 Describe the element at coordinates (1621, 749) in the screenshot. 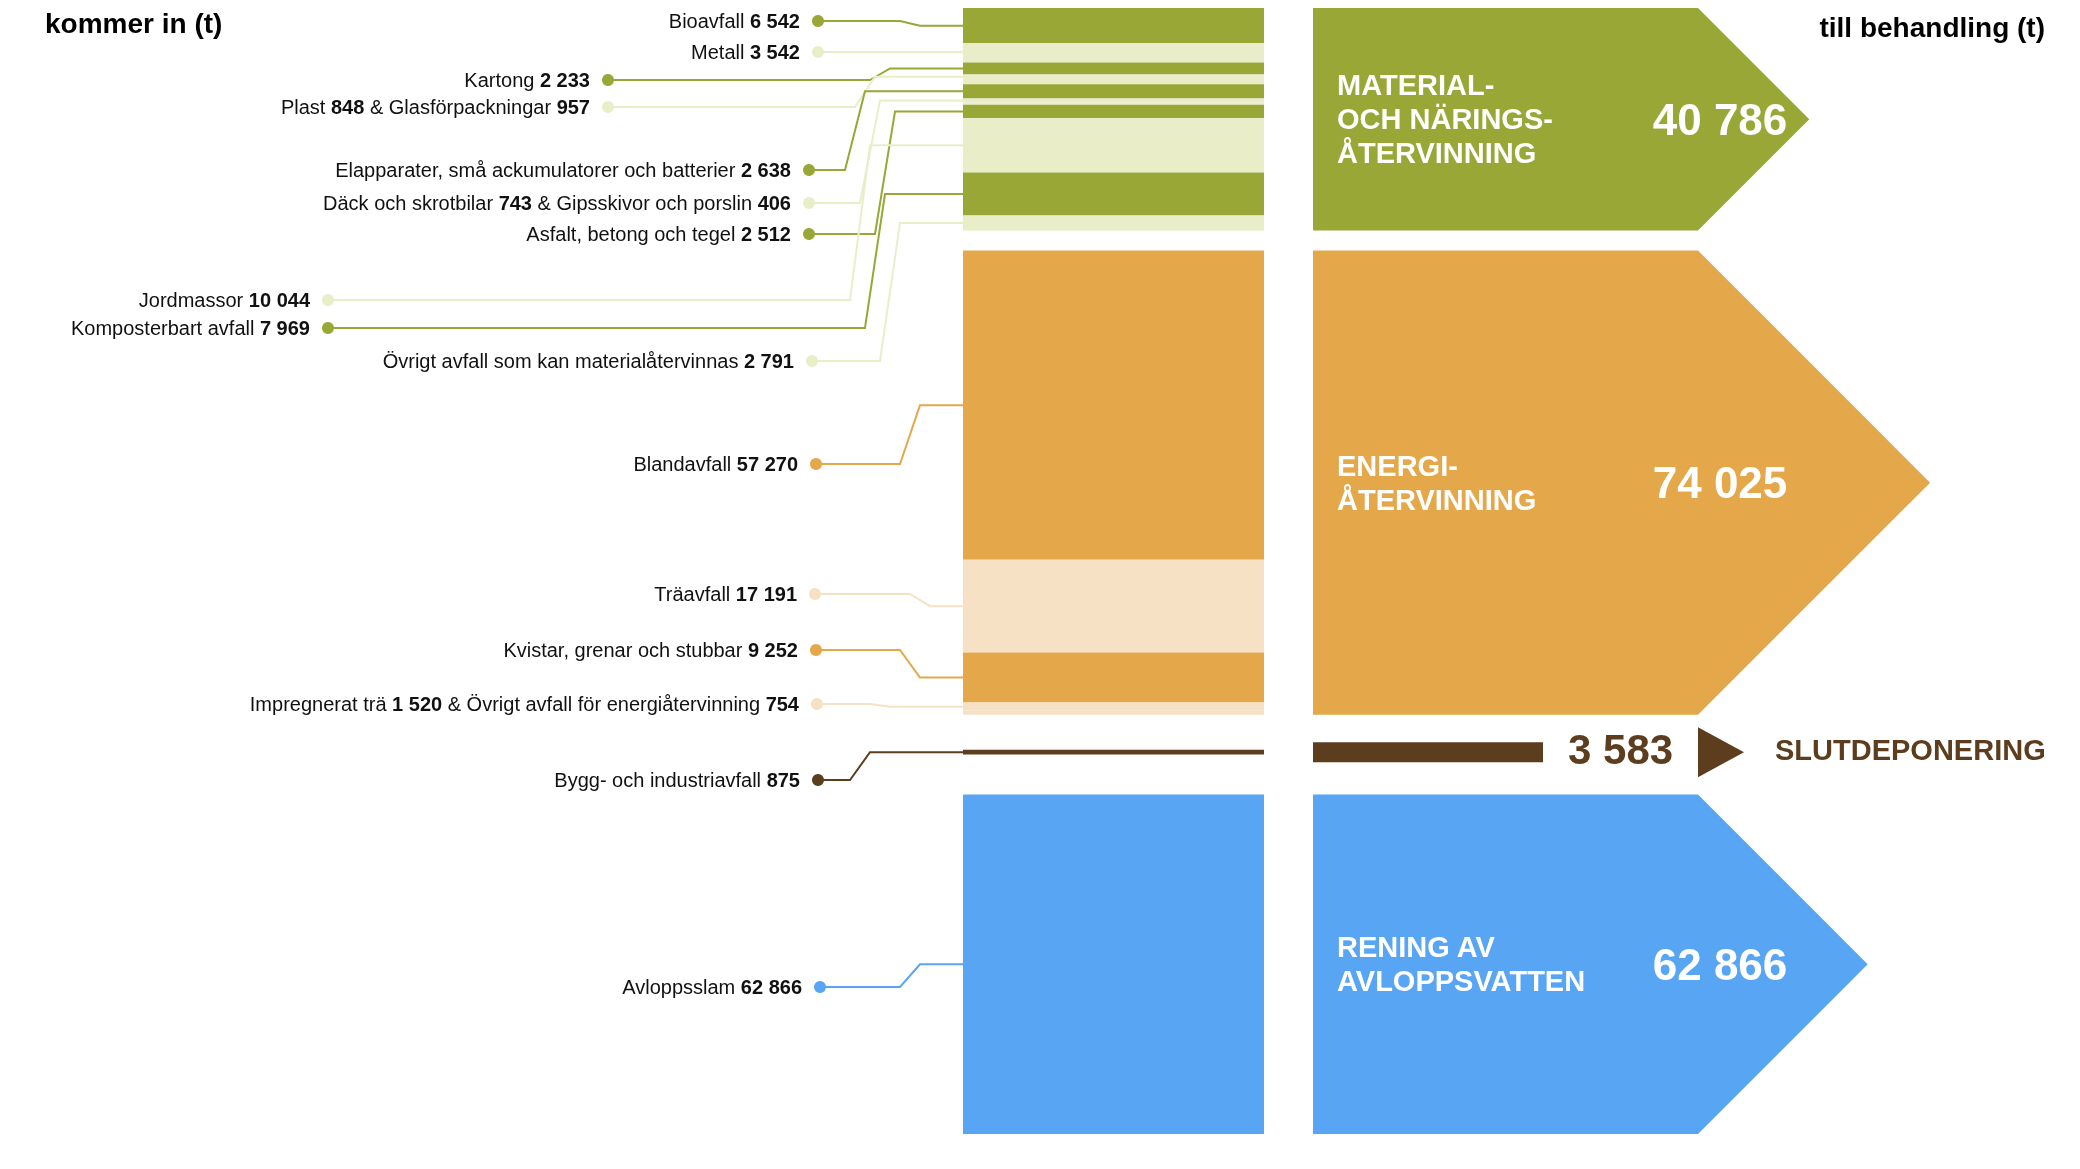

I see `text: 3 583` at that location.